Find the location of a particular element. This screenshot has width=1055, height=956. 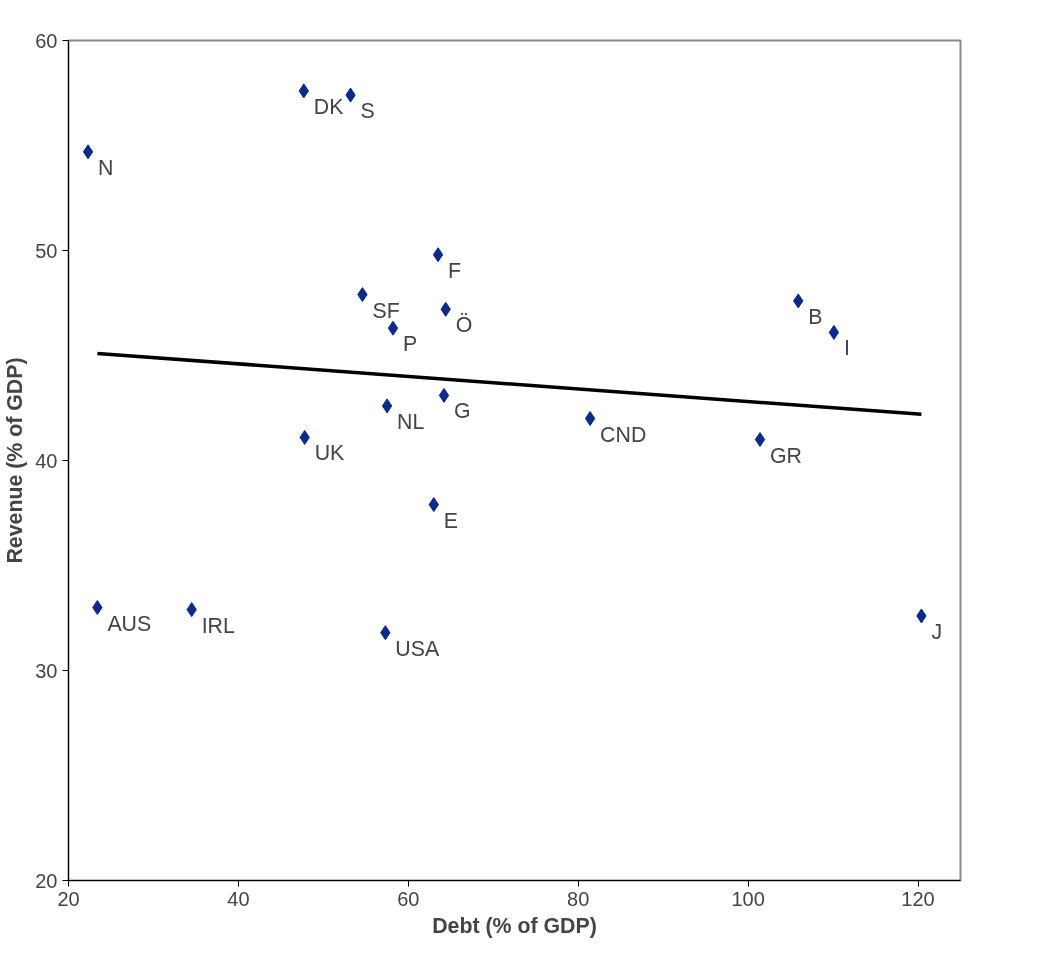

annotation: F is located at coordinates (455, 270).